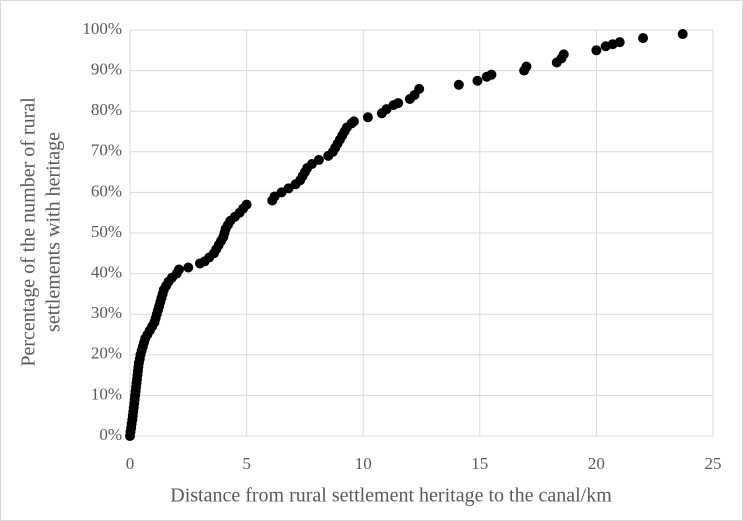 This screenshot has width=743, height=521. I want to click on y-tick-label: 60%, so click(106, 190).